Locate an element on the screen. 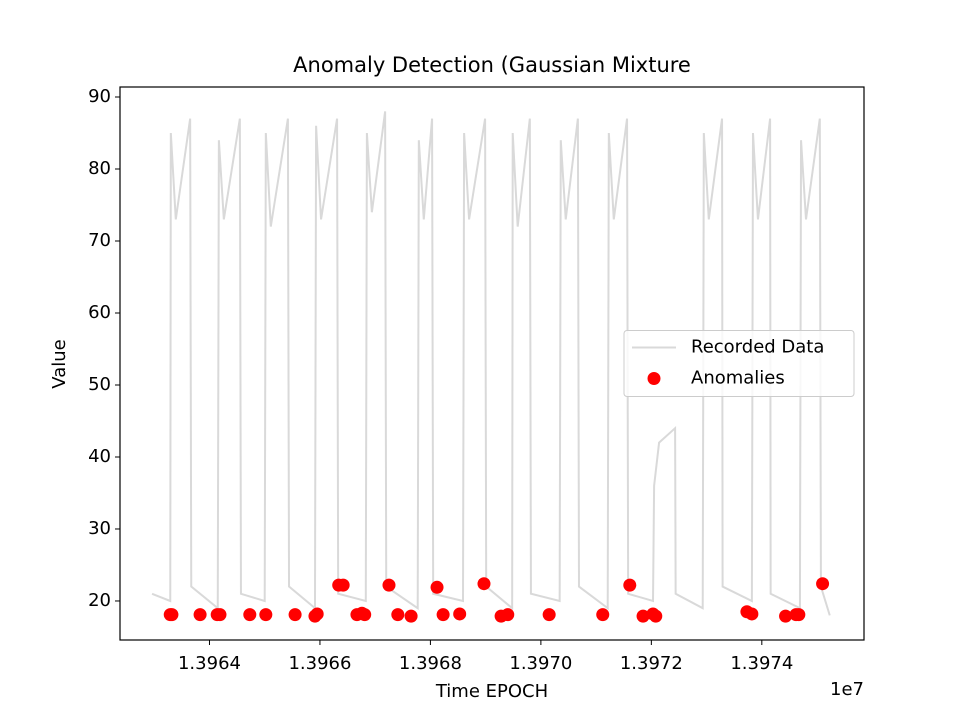 Image resolution: width=960 pixels, height=724 pixels. x-tick-label: 1.3968 is located at coordinates (430, 663).